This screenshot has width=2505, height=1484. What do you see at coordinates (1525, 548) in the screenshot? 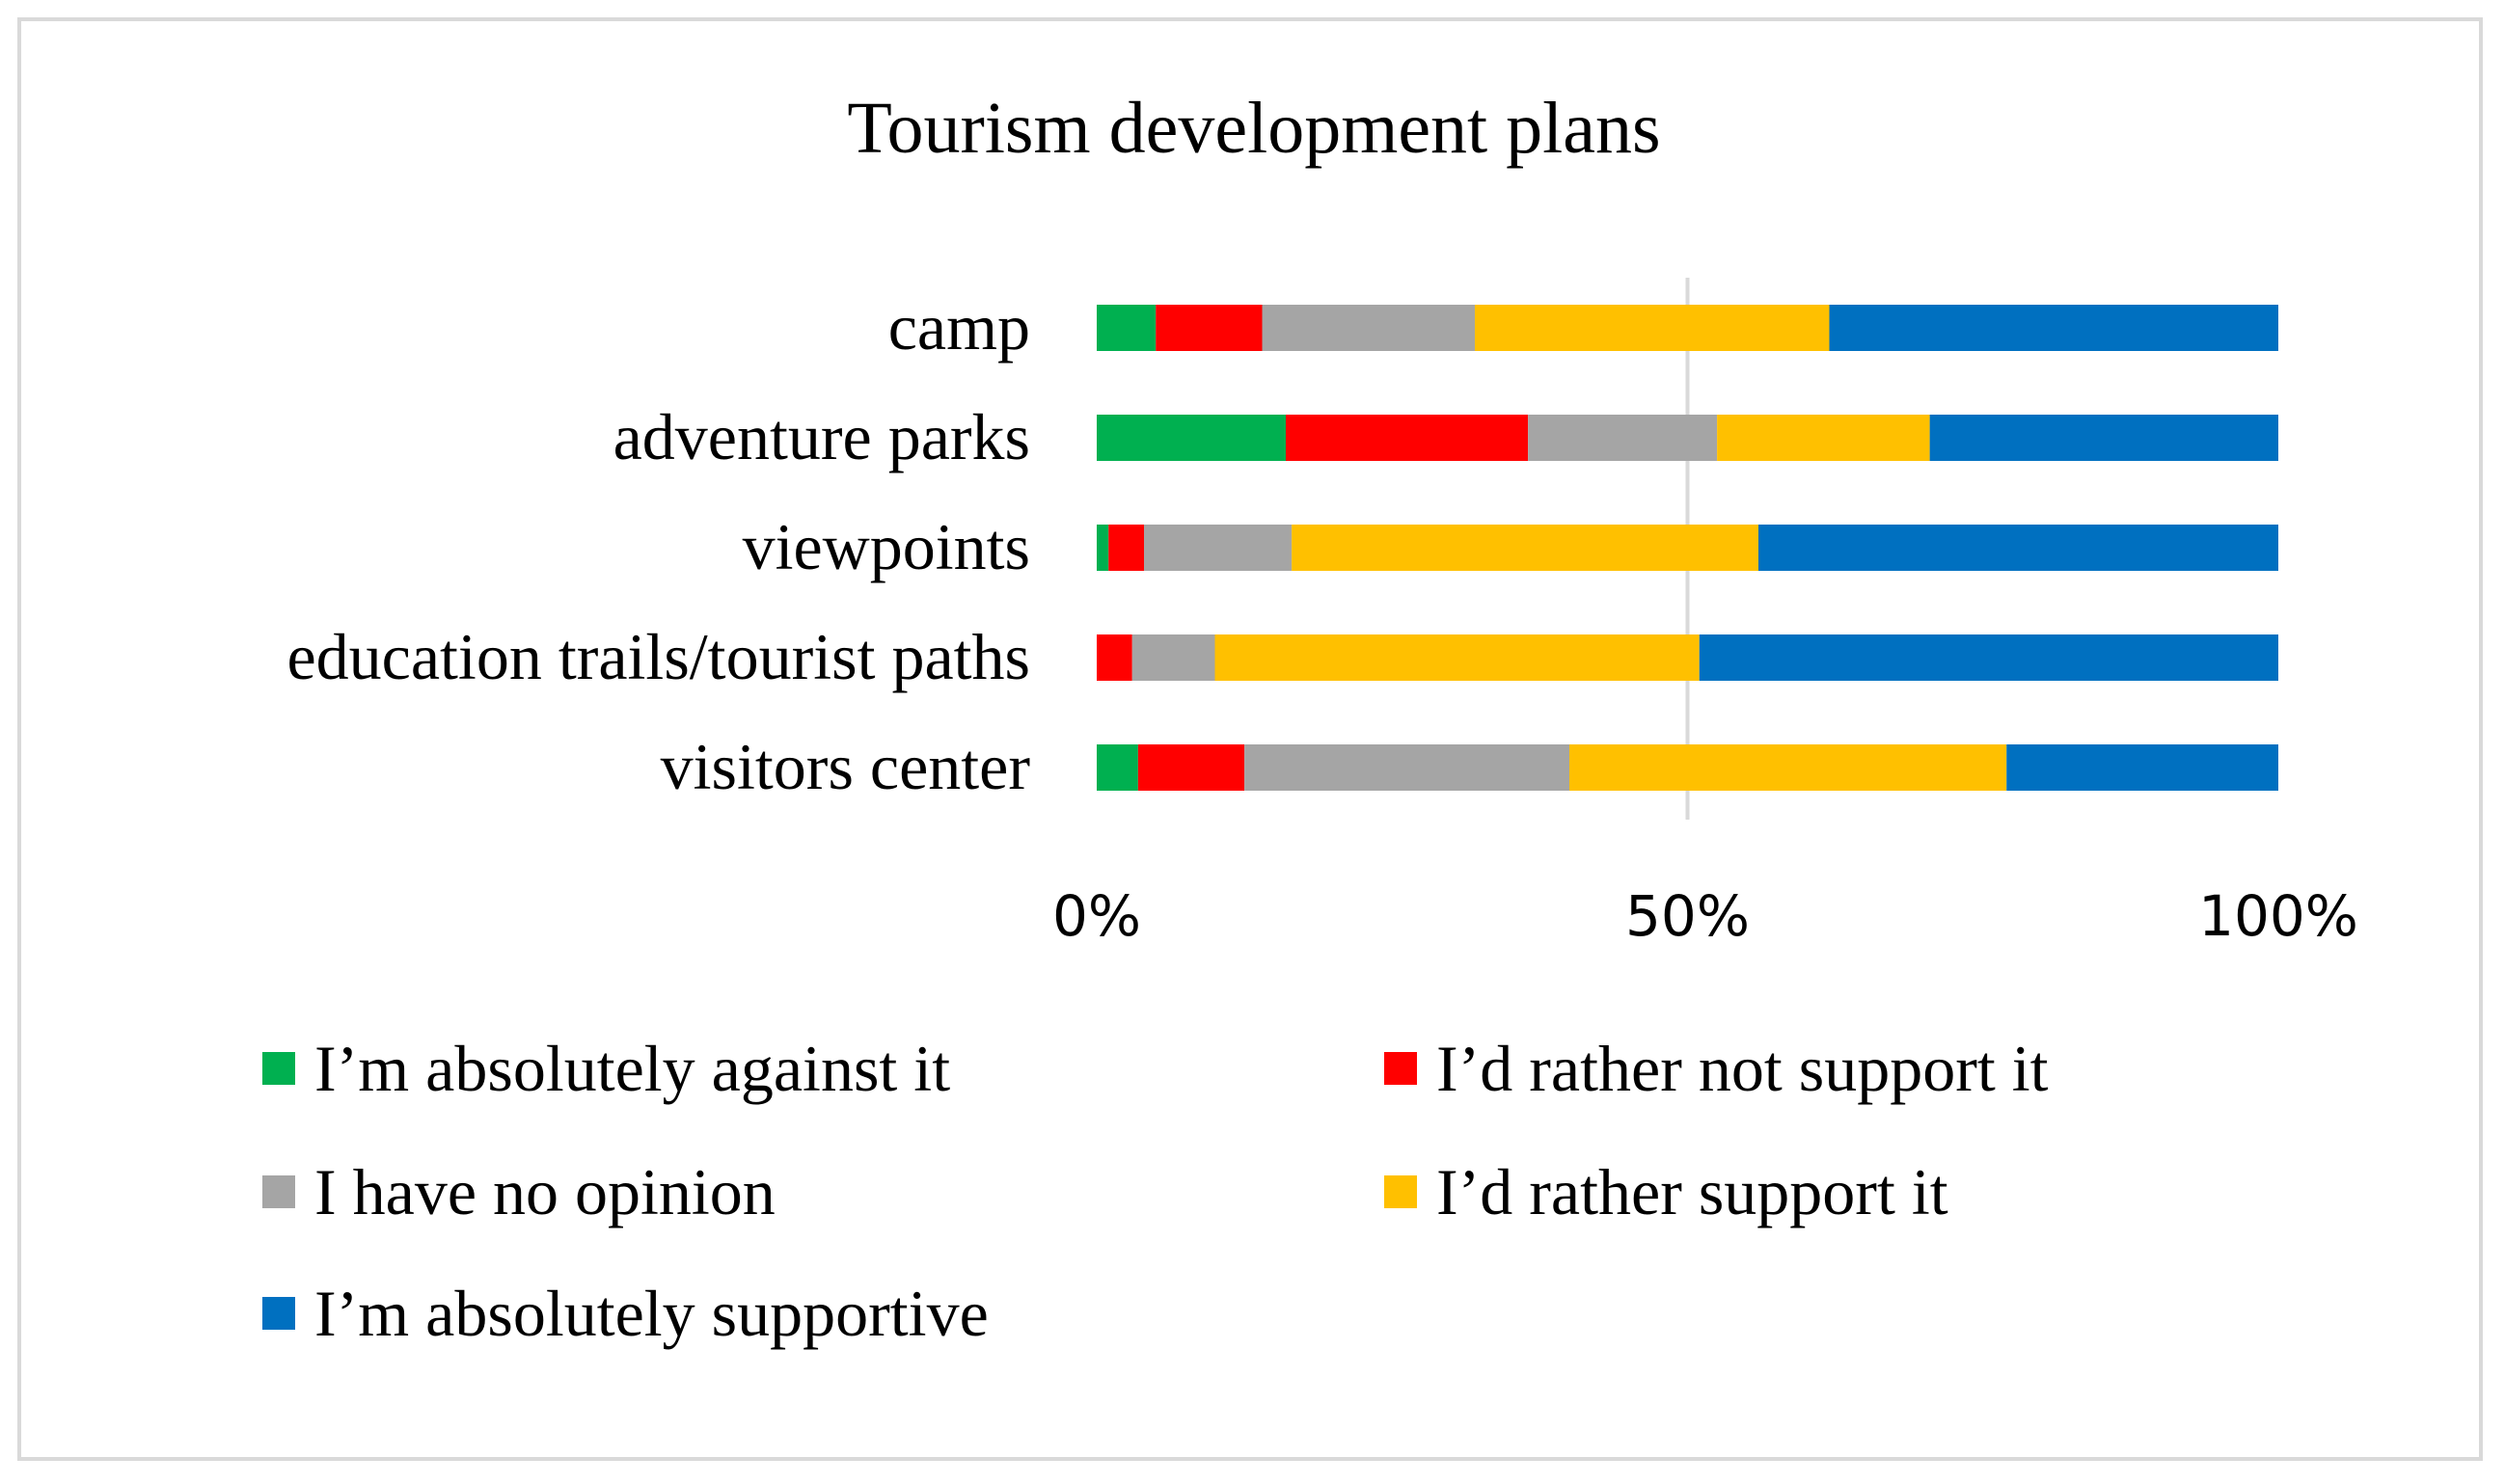
I see `bar-viewpoints-s4` at bounding box center [1525, 548].